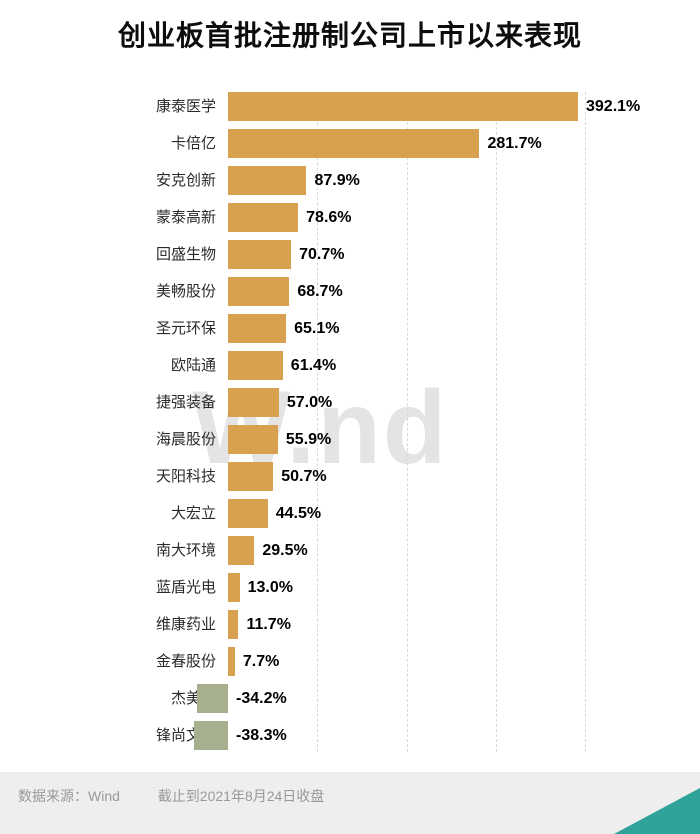 The width and height of the screenshot is (700, 834). What do you see at coordinates (613, 106) in the screenshot?
I see `value-label: 392.1%` at bounding box center [613, 106].